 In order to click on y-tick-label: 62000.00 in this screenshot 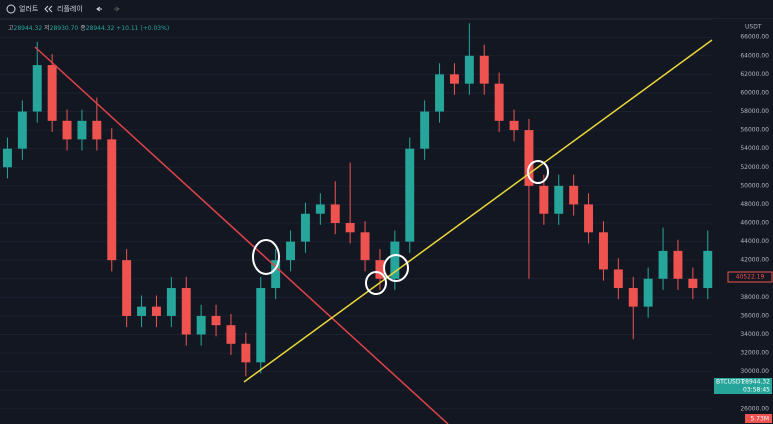, I will do `click(754, 74)`.